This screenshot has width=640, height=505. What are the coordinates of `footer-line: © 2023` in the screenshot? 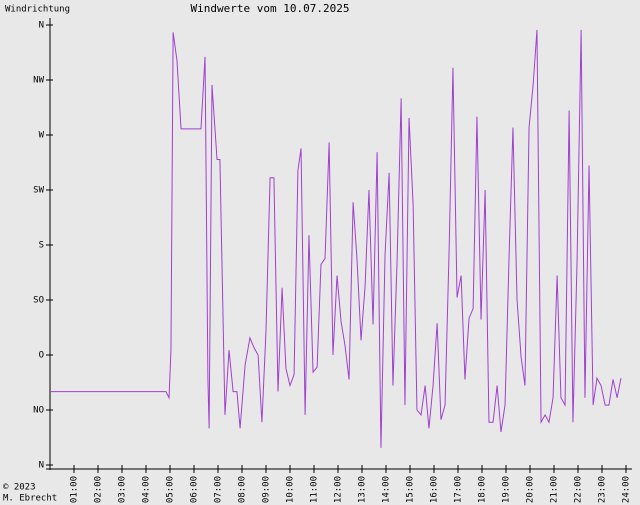 It's located at (19, 488).